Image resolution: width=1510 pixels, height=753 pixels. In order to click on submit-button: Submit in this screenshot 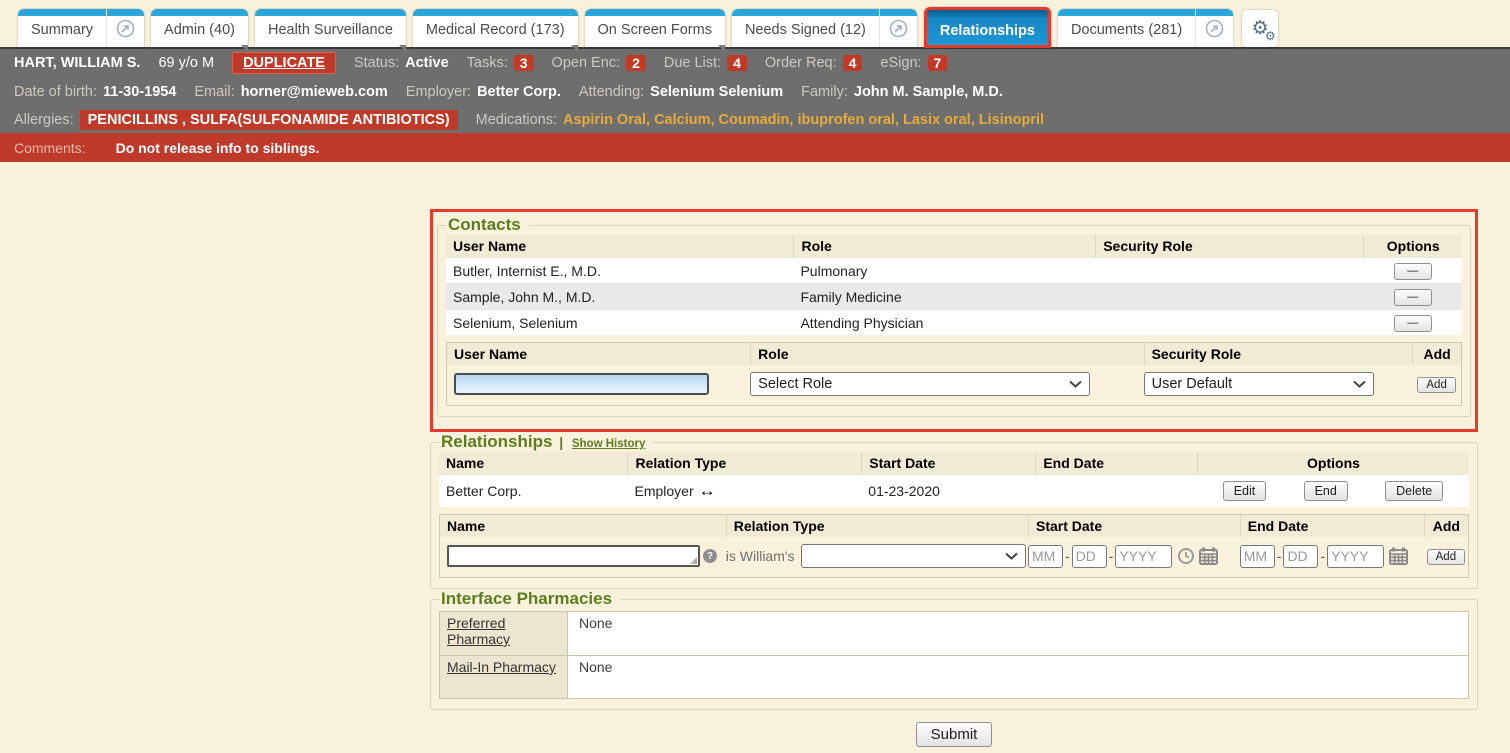, I will do `click(954, 734)`.